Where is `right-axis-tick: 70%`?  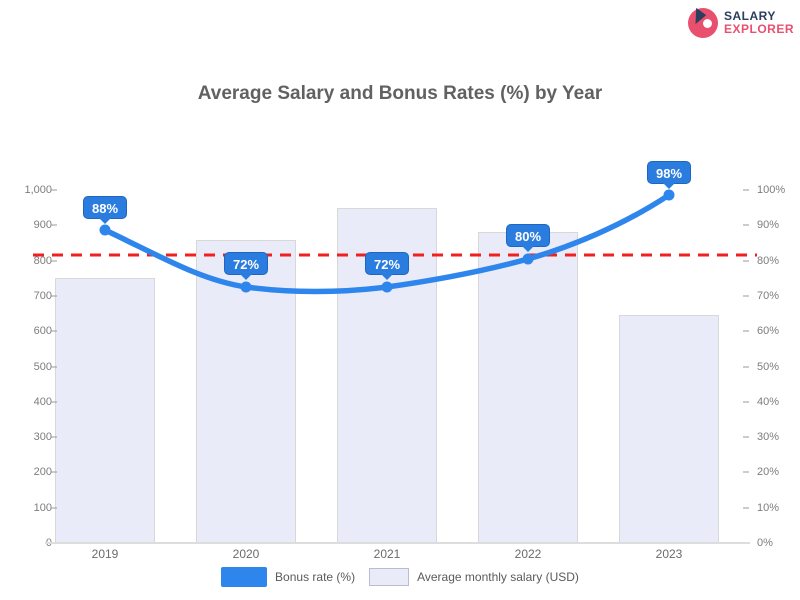 right-axis-tick: 70% is located at coordinates (768, 296).